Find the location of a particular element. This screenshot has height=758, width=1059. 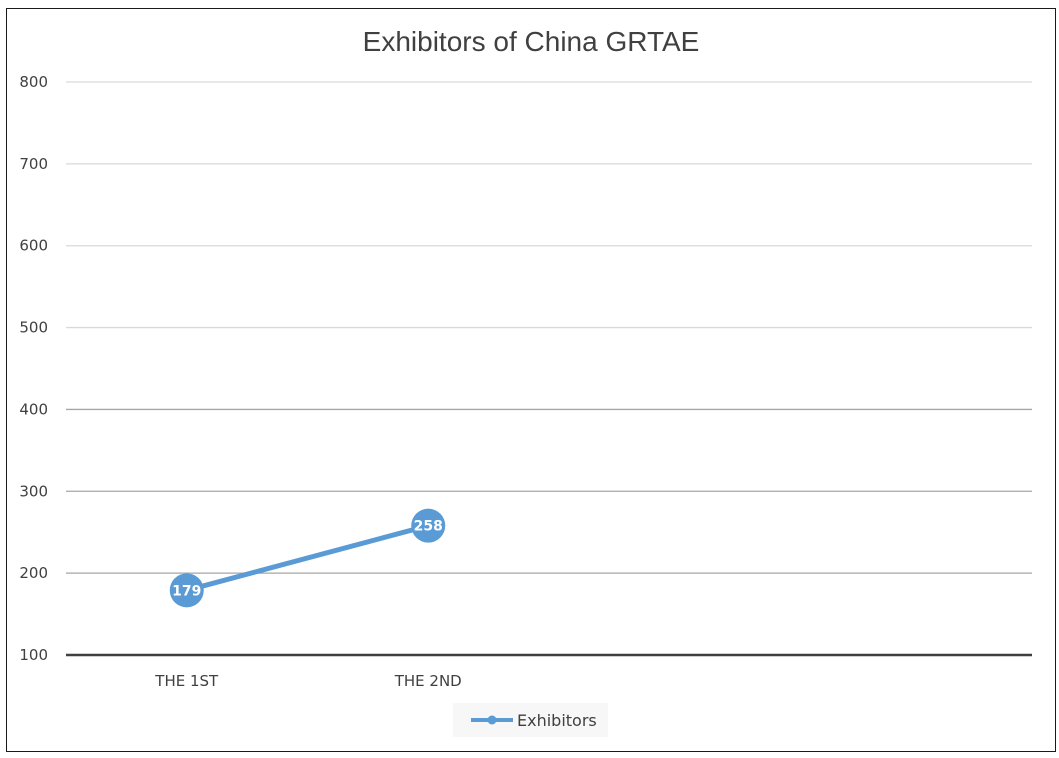

x-tick-label: THE 2ND is located at coordinates (428, 681).